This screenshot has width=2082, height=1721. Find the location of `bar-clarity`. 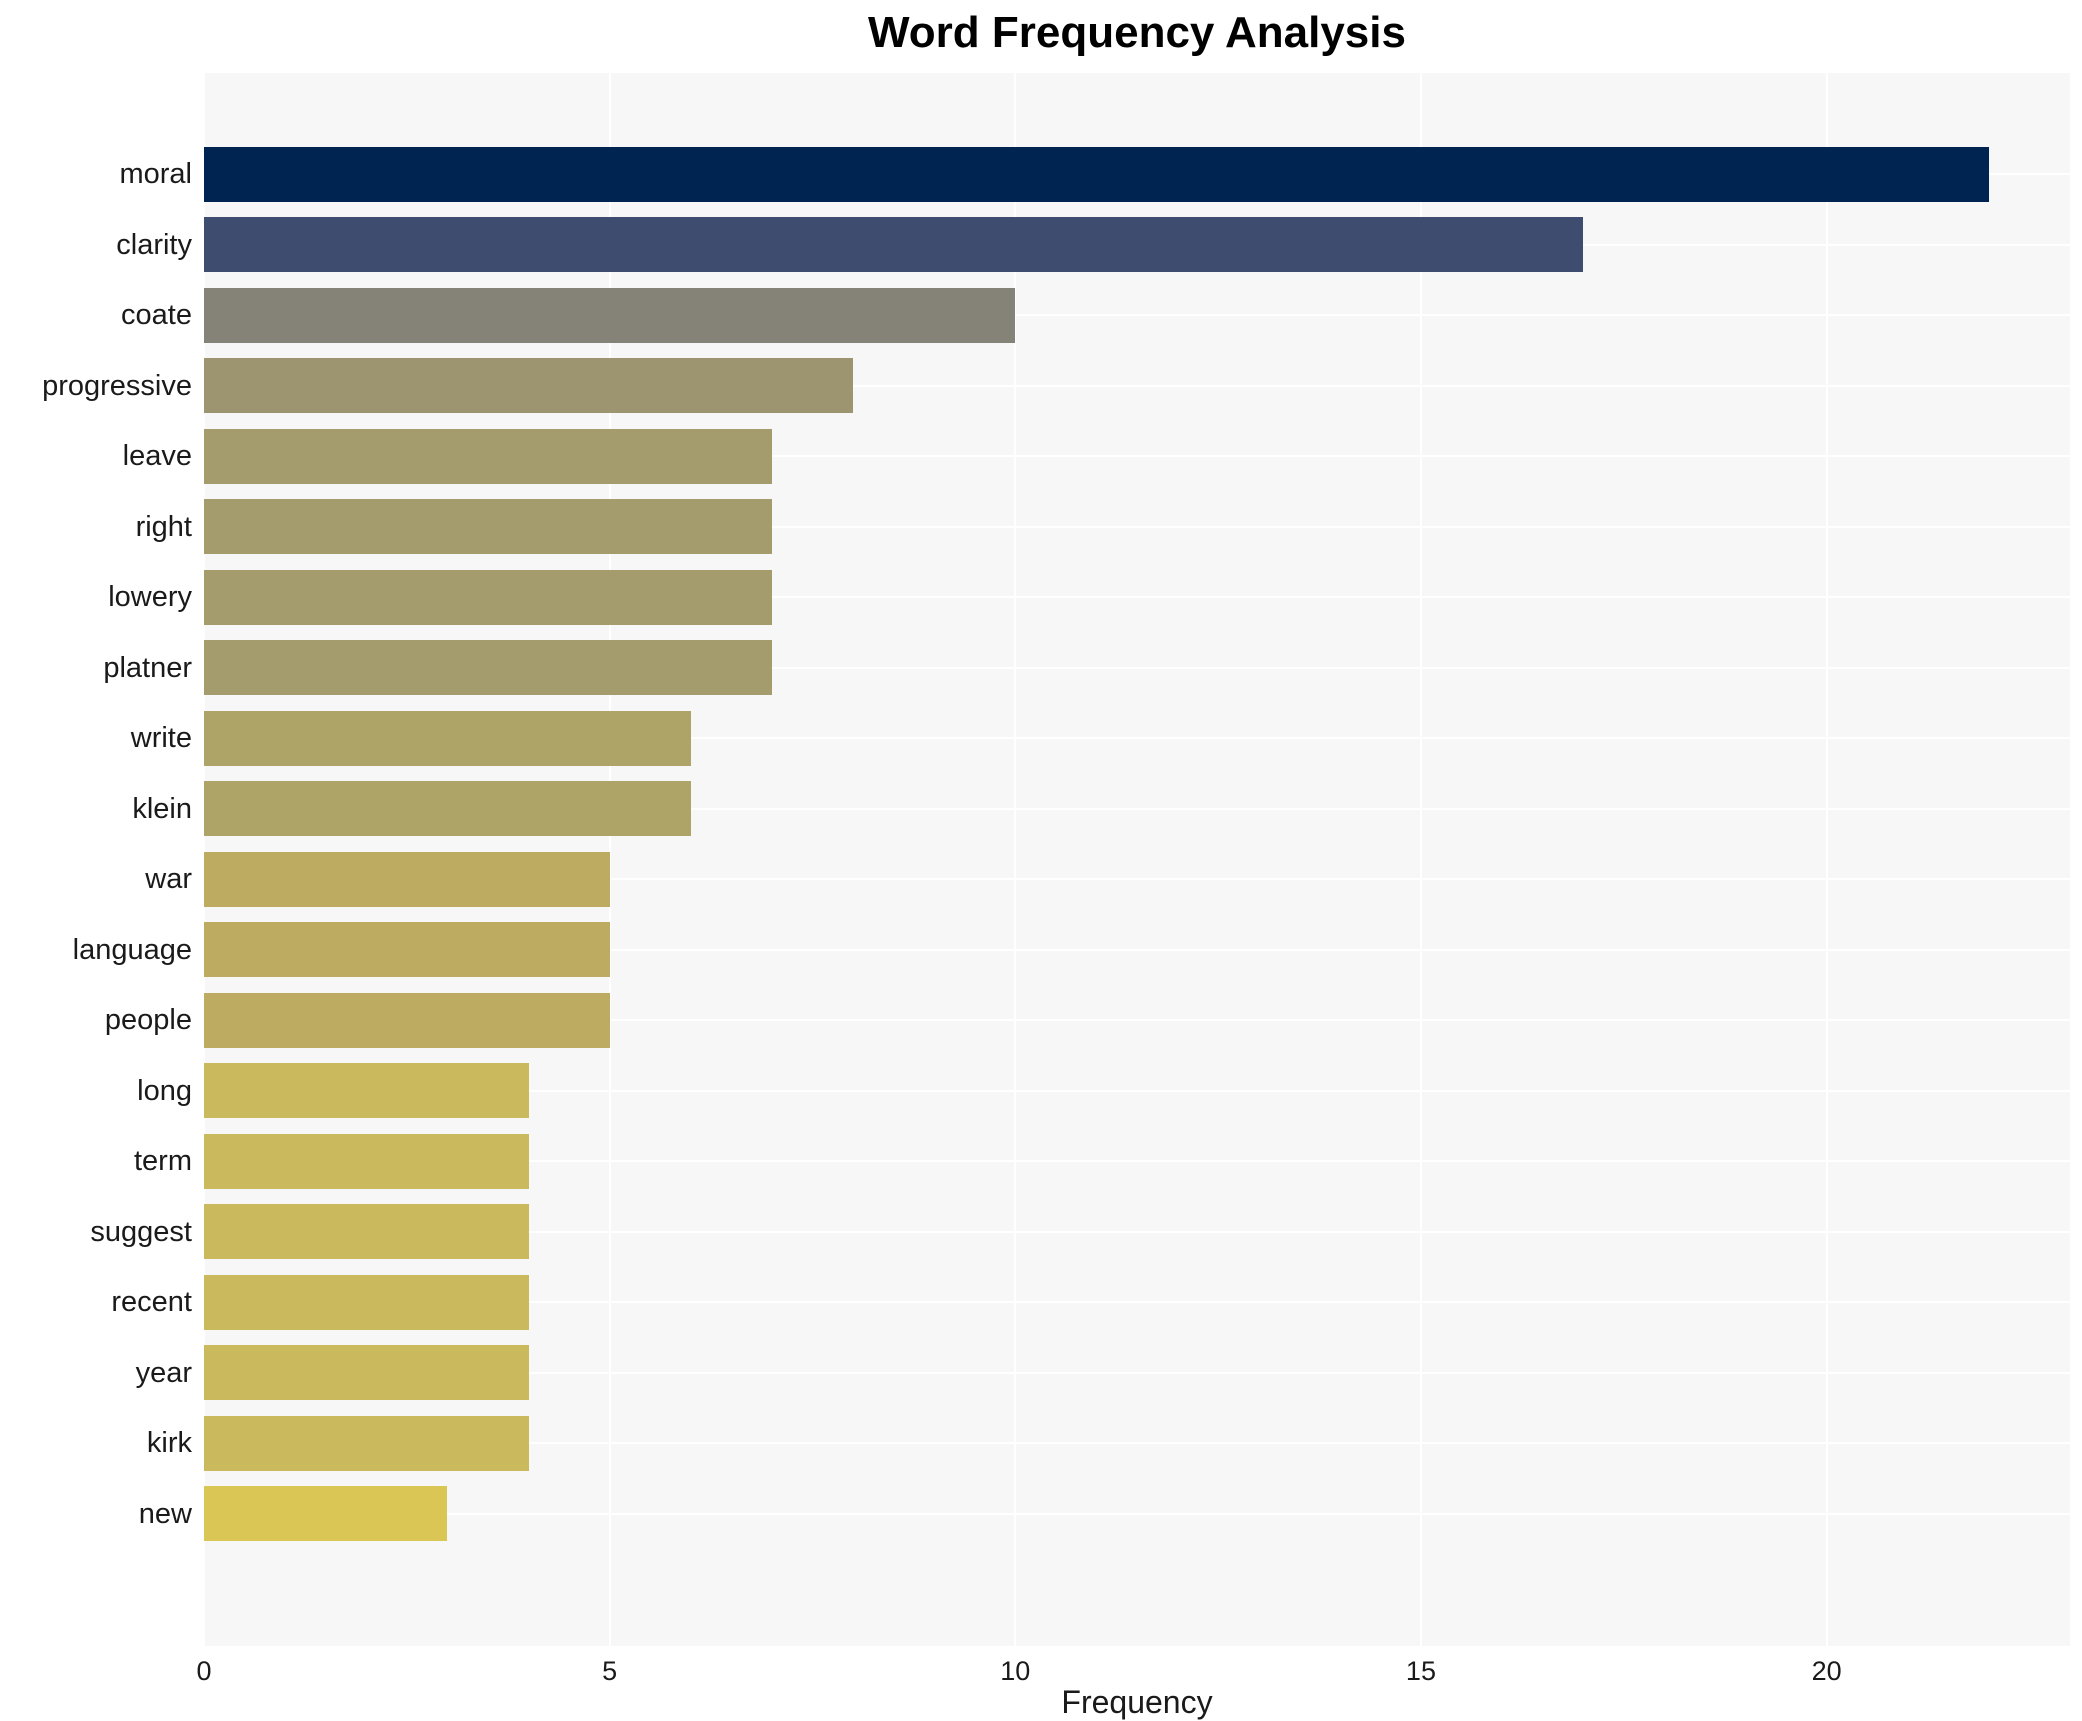

bar-clarity is located at coordinates (894, 245).